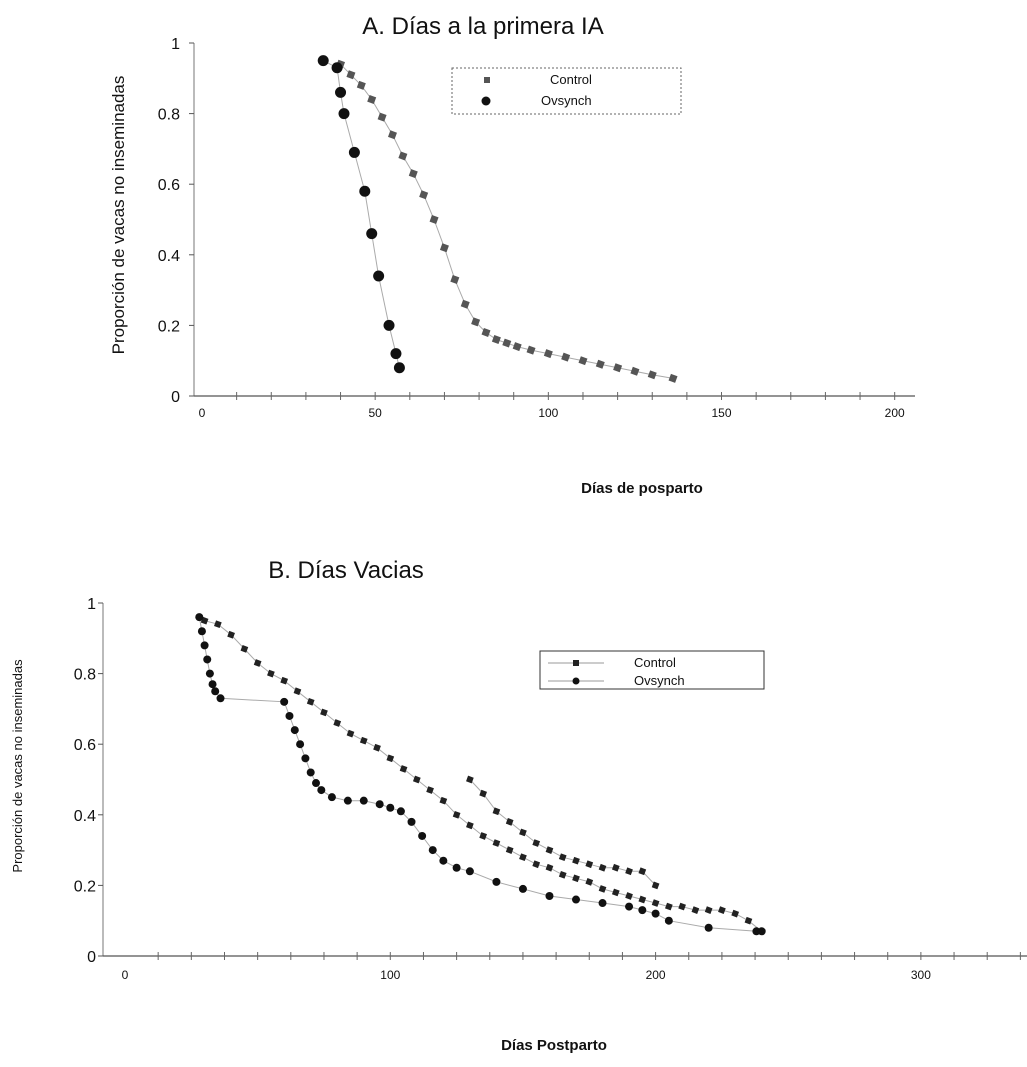 The width and height of the screenshot is (1027, 1067). Describe the element at coordinates (576, 681) in the screenshot. I see `chart-b-legend-marker-ovsynch` at that location.